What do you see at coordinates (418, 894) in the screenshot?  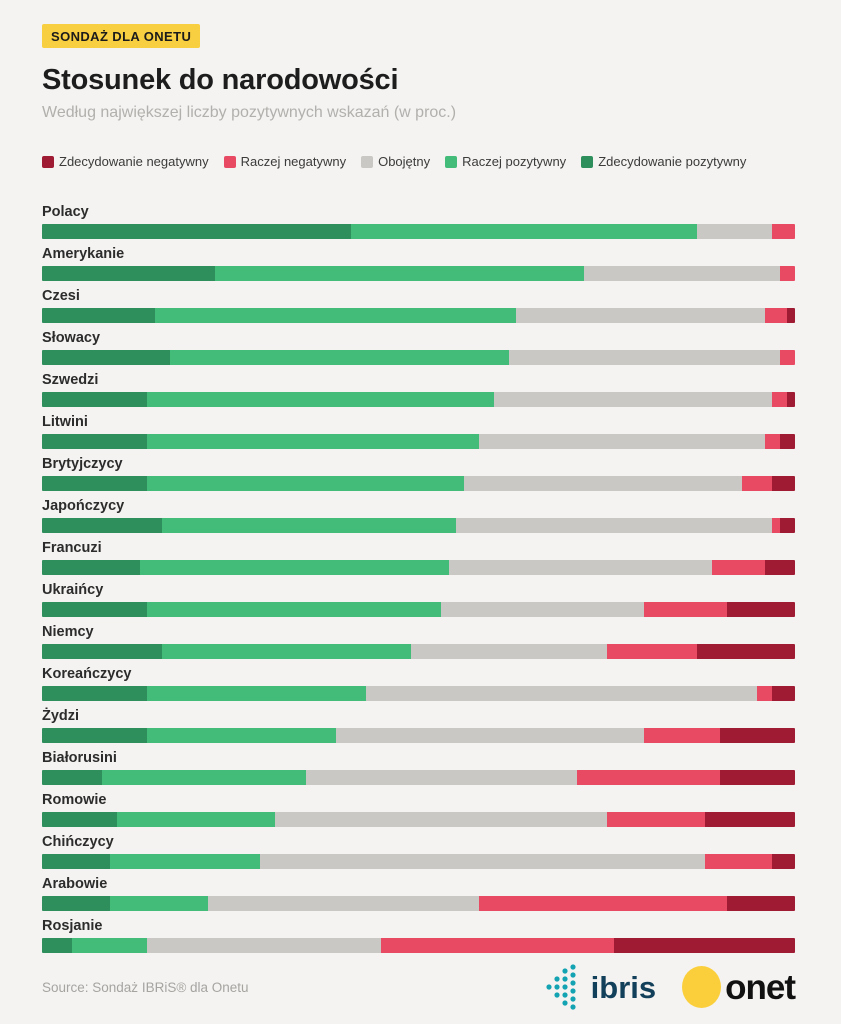 I see `bar-row: Arabowie` at bounding box center [418, 894].